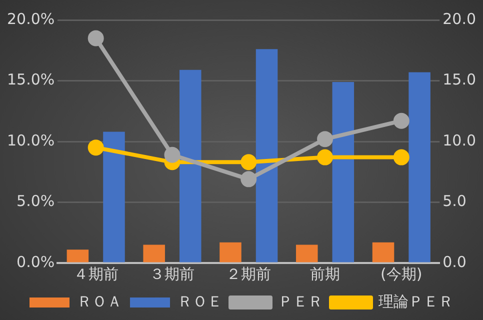 The height and width of the screenshot is (320, 483). I want to click on y2-tick-label: 20.0, so click(459, 19).